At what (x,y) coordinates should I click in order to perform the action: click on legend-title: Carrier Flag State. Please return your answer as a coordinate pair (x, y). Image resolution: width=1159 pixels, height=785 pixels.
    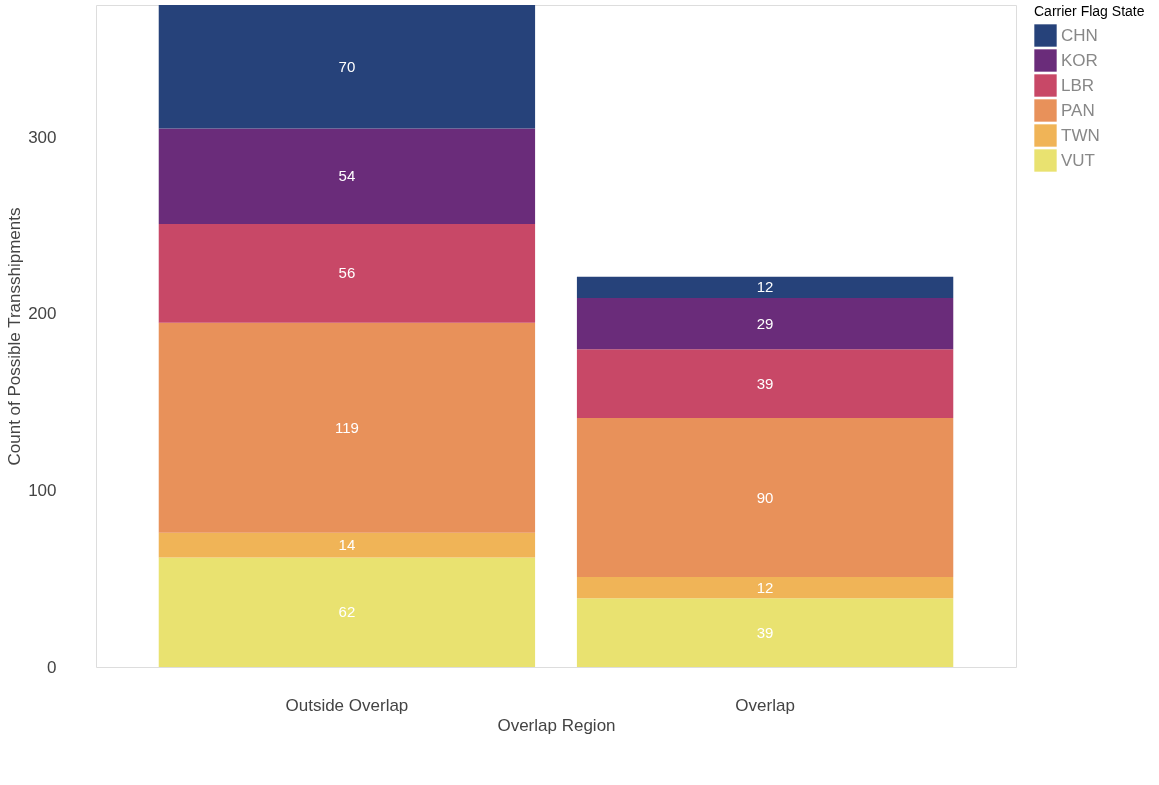
    Looking at the image, I should click on (1089, 11).